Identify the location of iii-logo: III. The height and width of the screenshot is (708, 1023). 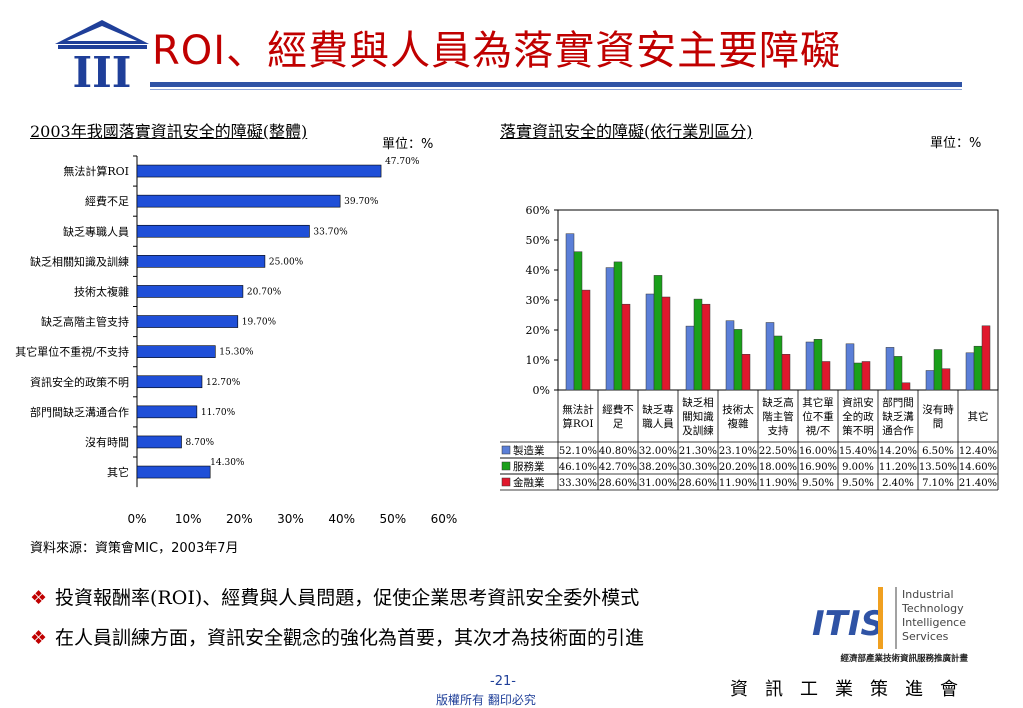
(102, 56).